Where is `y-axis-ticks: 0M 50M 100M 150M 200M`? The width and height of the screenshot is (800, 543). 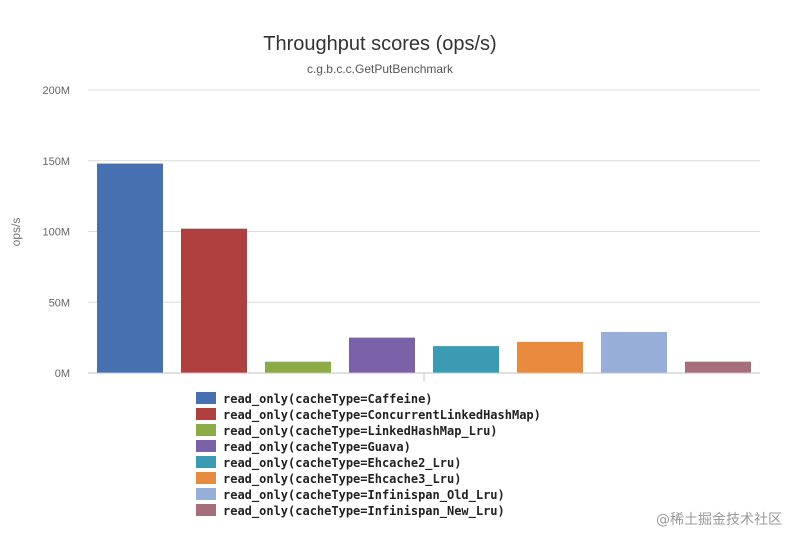 y-axis-ticks: 0M 50M 100M 150M 200M is located at coordinates (56, 232).